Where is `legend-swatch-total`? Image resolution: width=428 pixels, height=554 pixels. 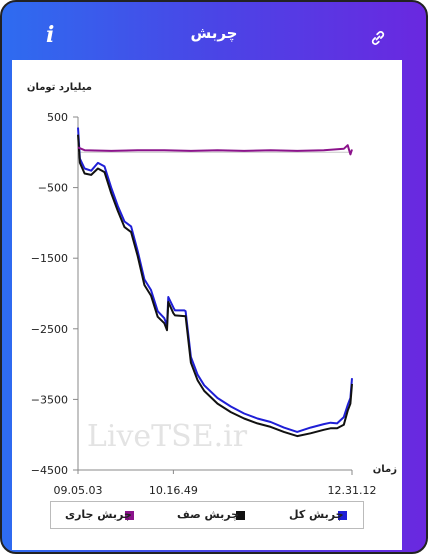 legend-swatch-total is located at coordinates (342, 515).